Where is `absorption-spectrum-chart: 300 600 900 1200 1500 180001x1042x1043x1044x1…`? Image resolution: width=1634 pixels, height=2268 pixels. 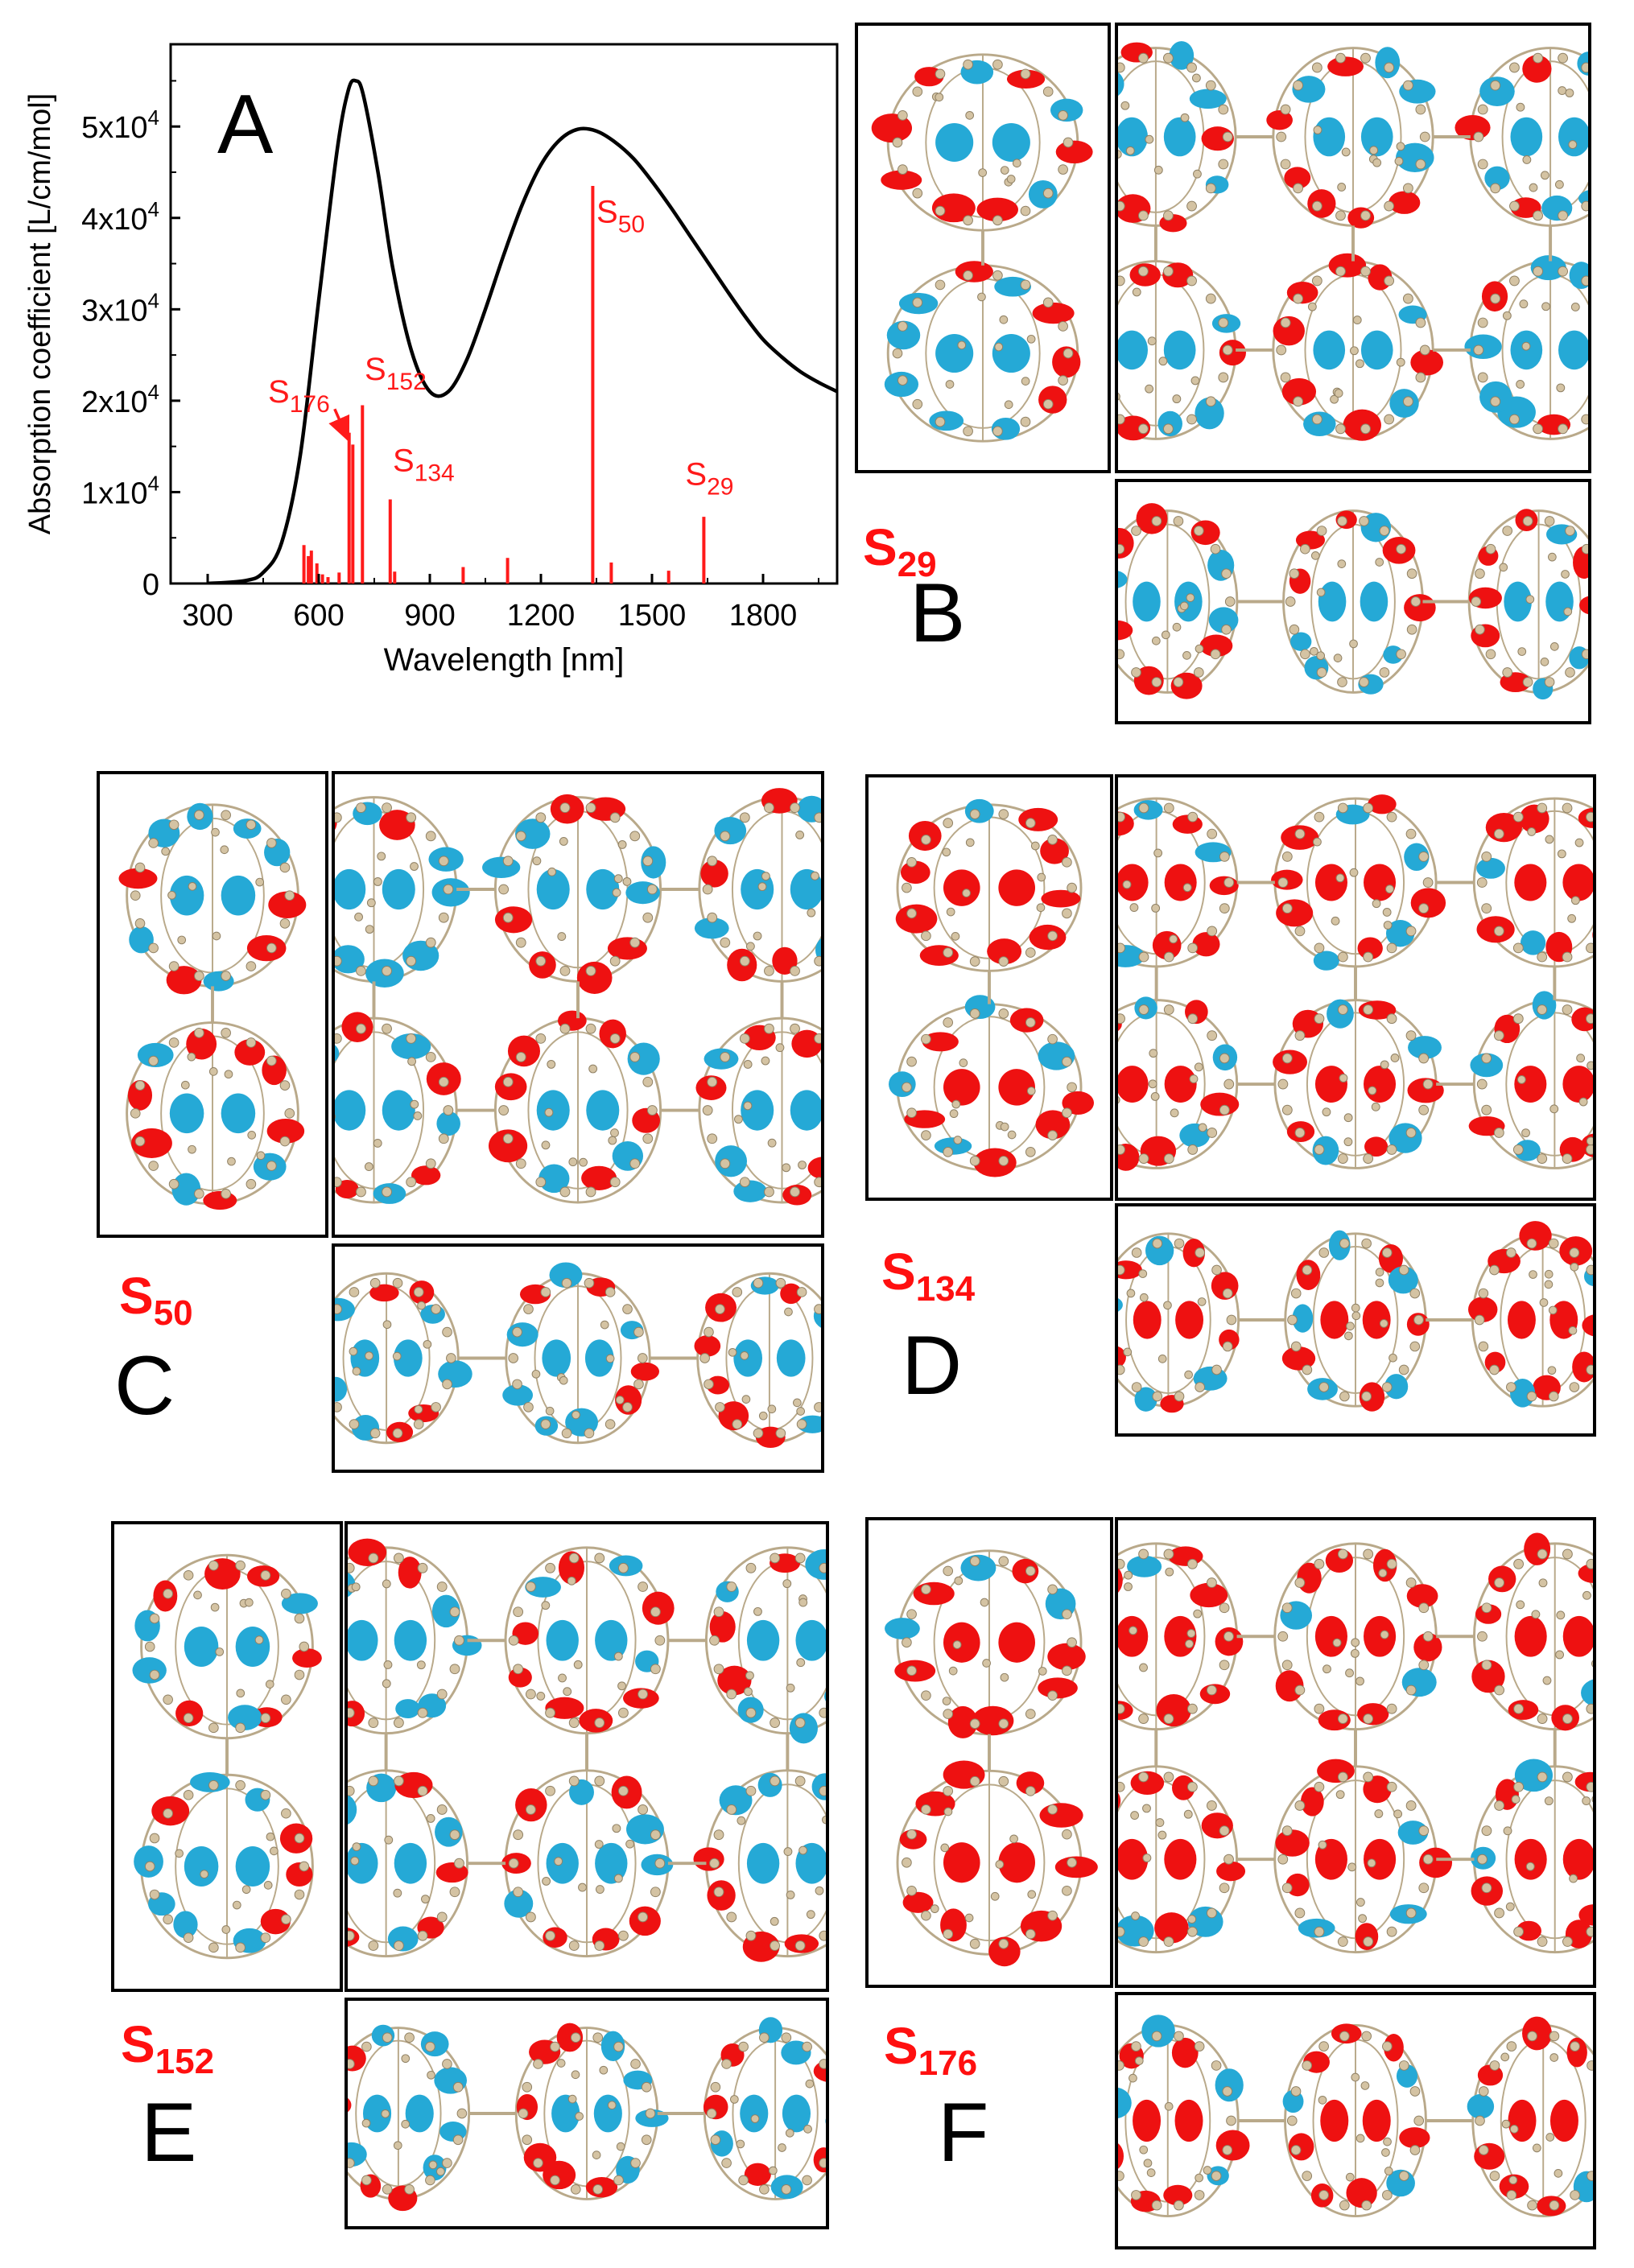
absorption-spectrum-chart: 300 600 900 1200 1500 180001x1042x1043x1044x1… is located at coordinates (431, 360).